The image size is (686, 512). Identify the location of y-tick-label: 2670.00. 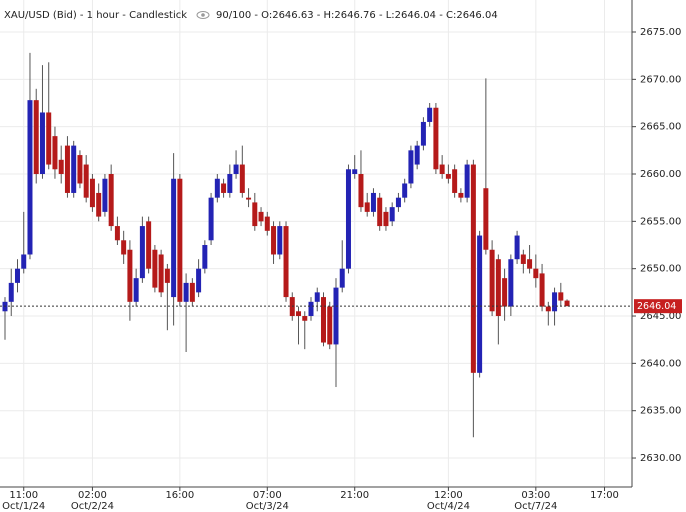
(660, 79).